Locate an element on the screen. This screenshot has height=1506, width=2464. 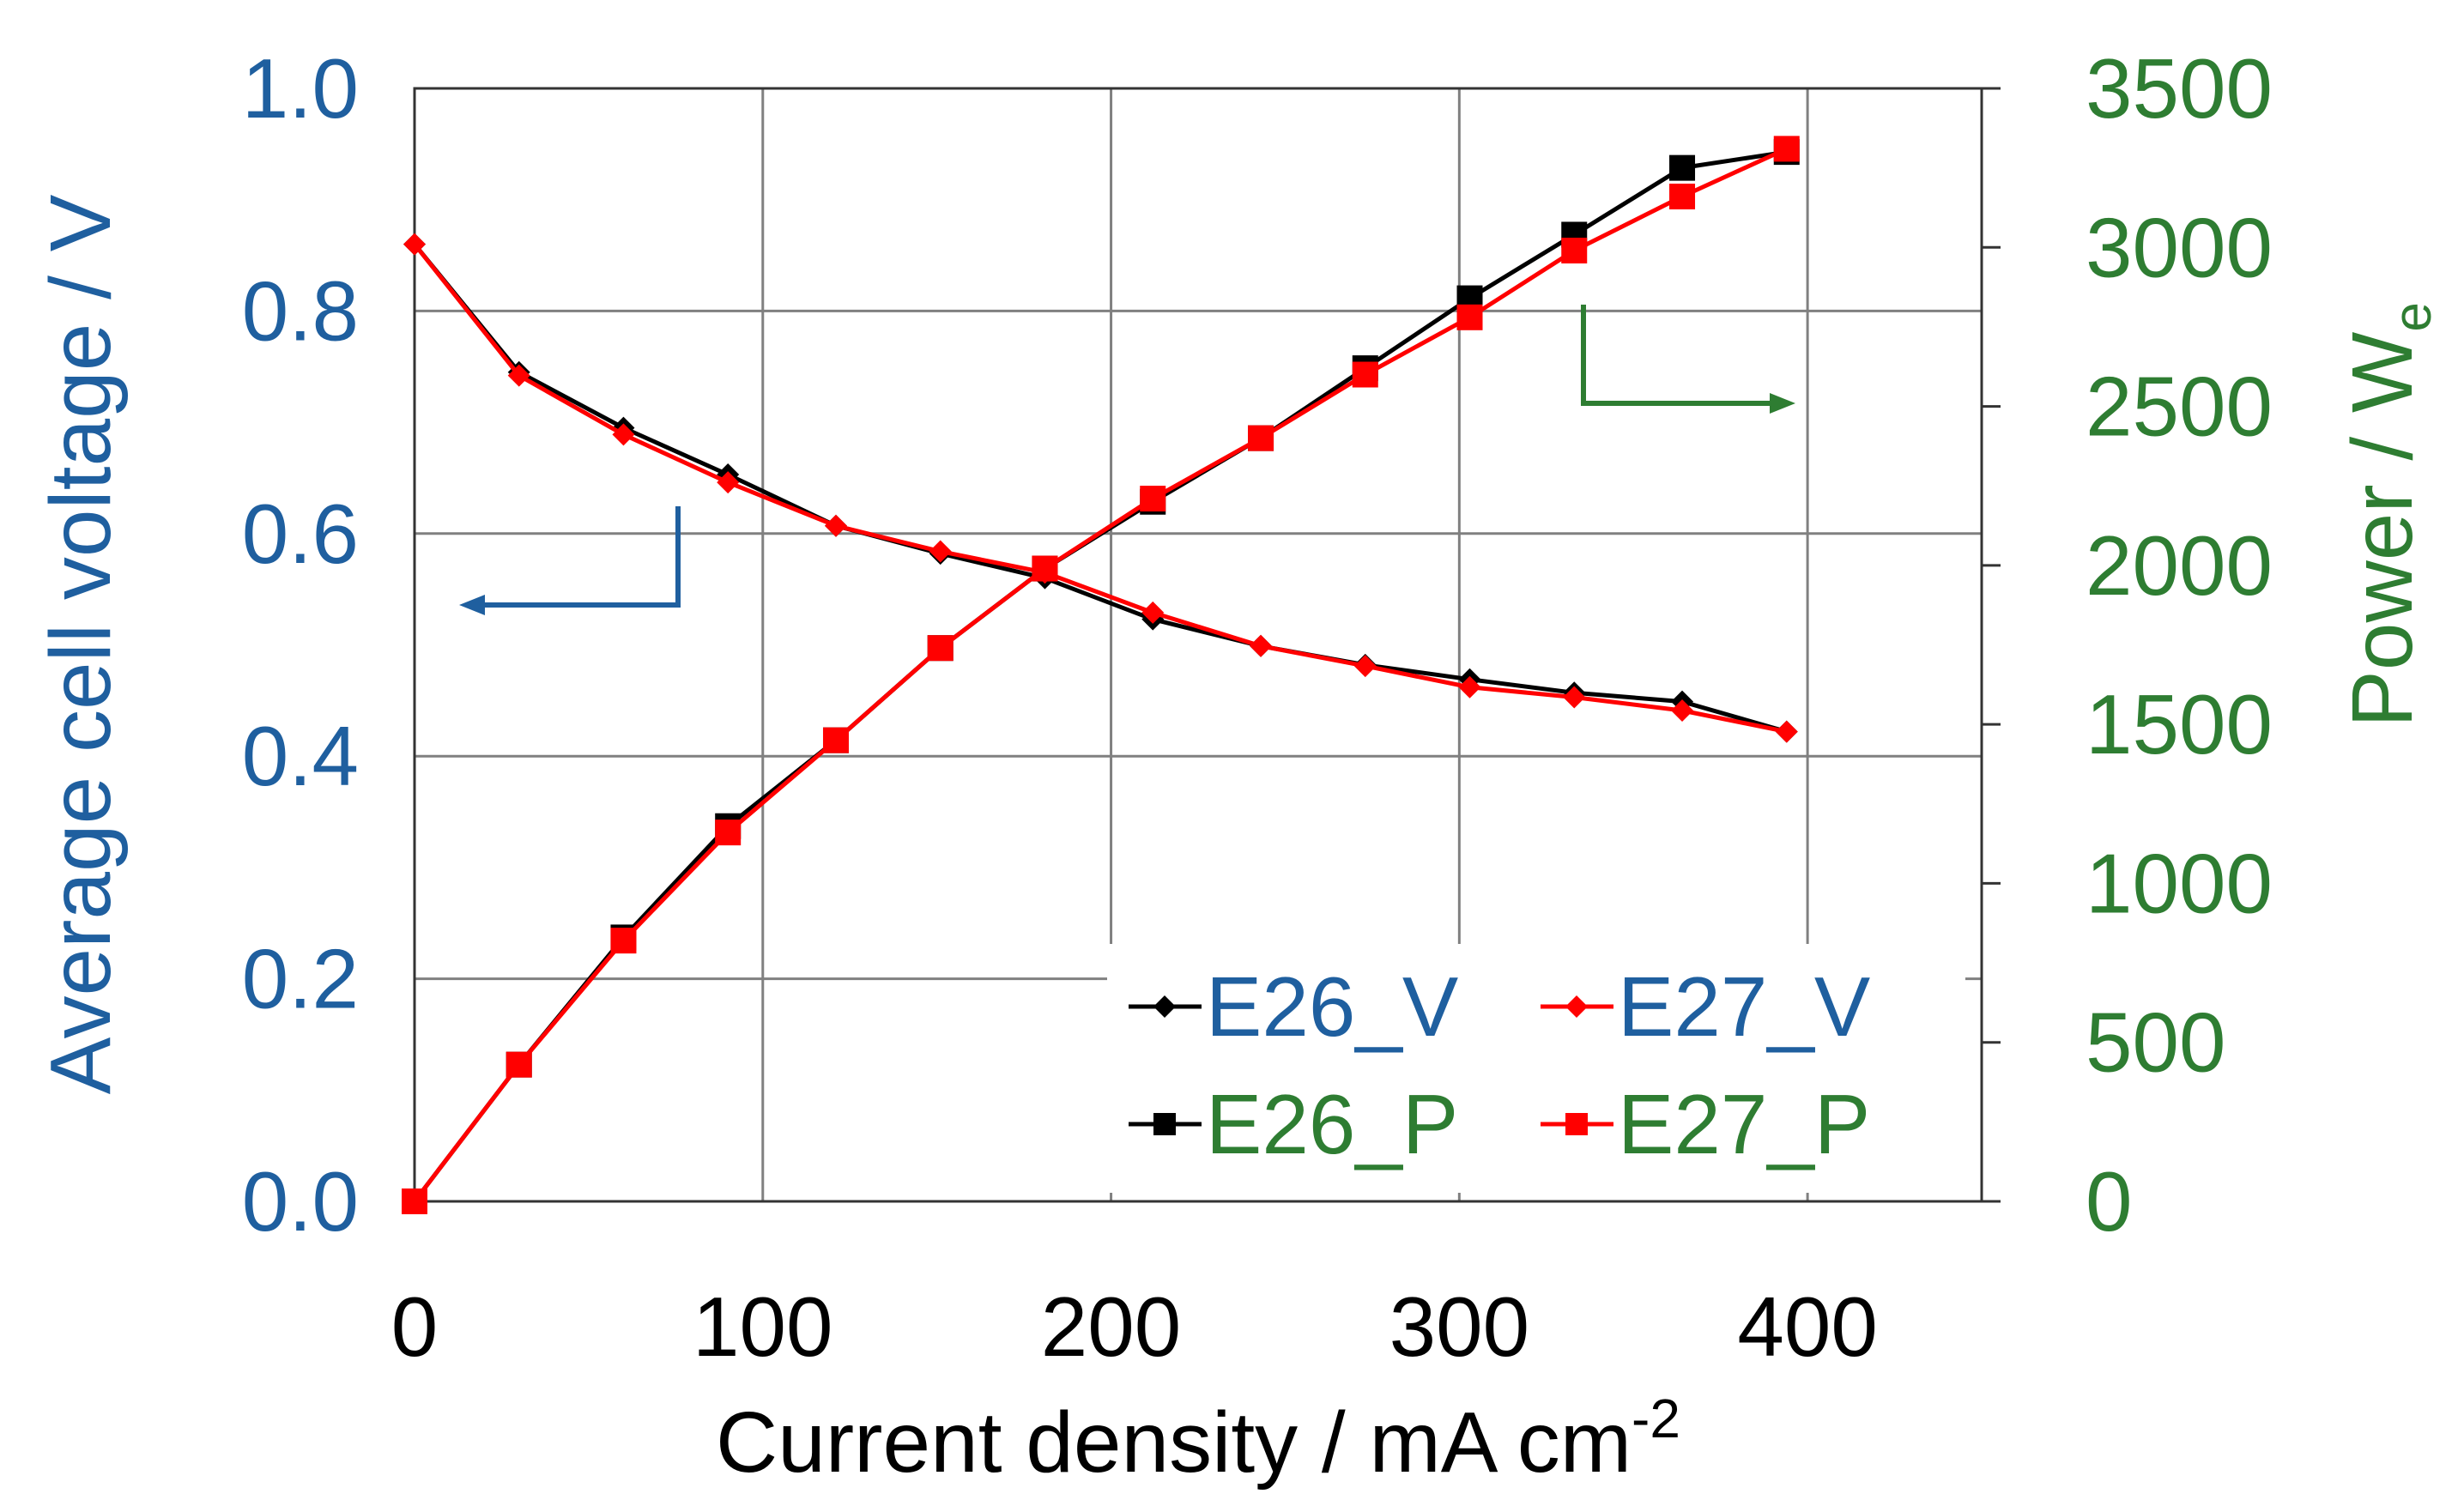
legend-entry-e26-v: E26_V is located at coordinates (1293, 1006).